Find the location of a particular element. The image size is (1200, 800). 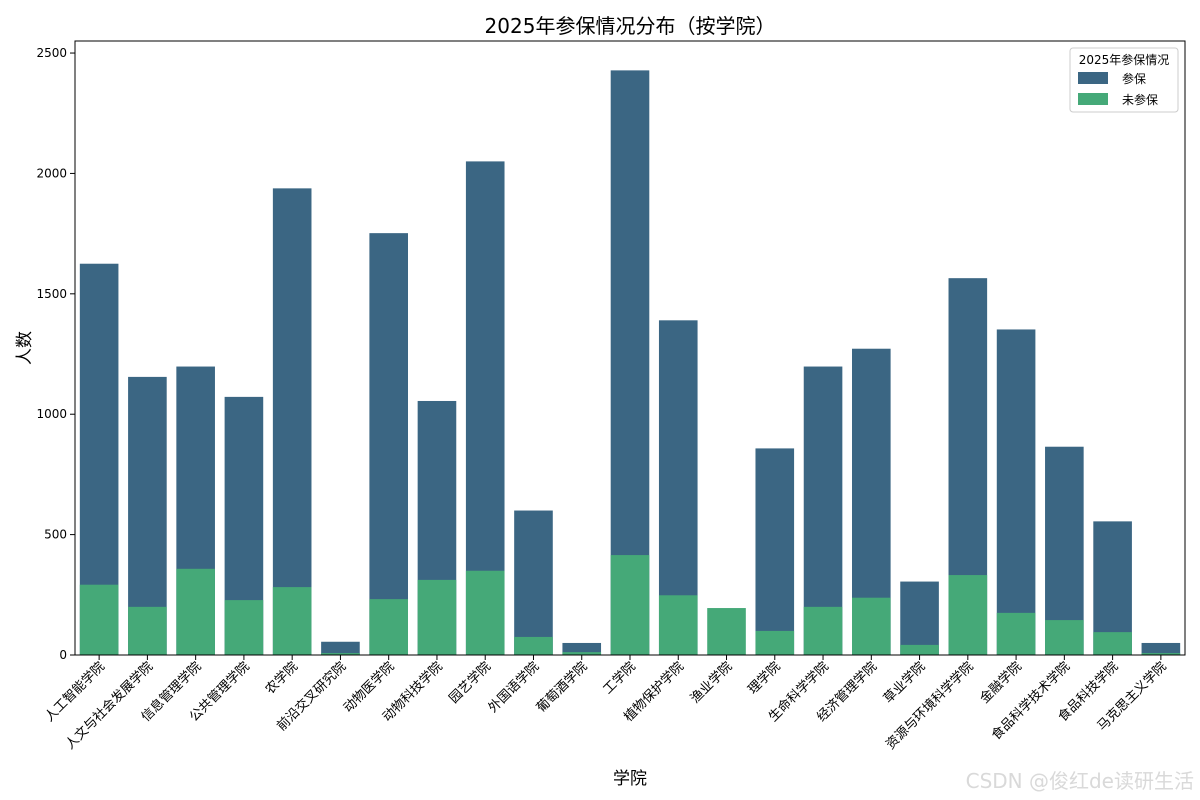

chart-title: 2025年参保情况分布（按学院） is located at coordinates (630, 26).